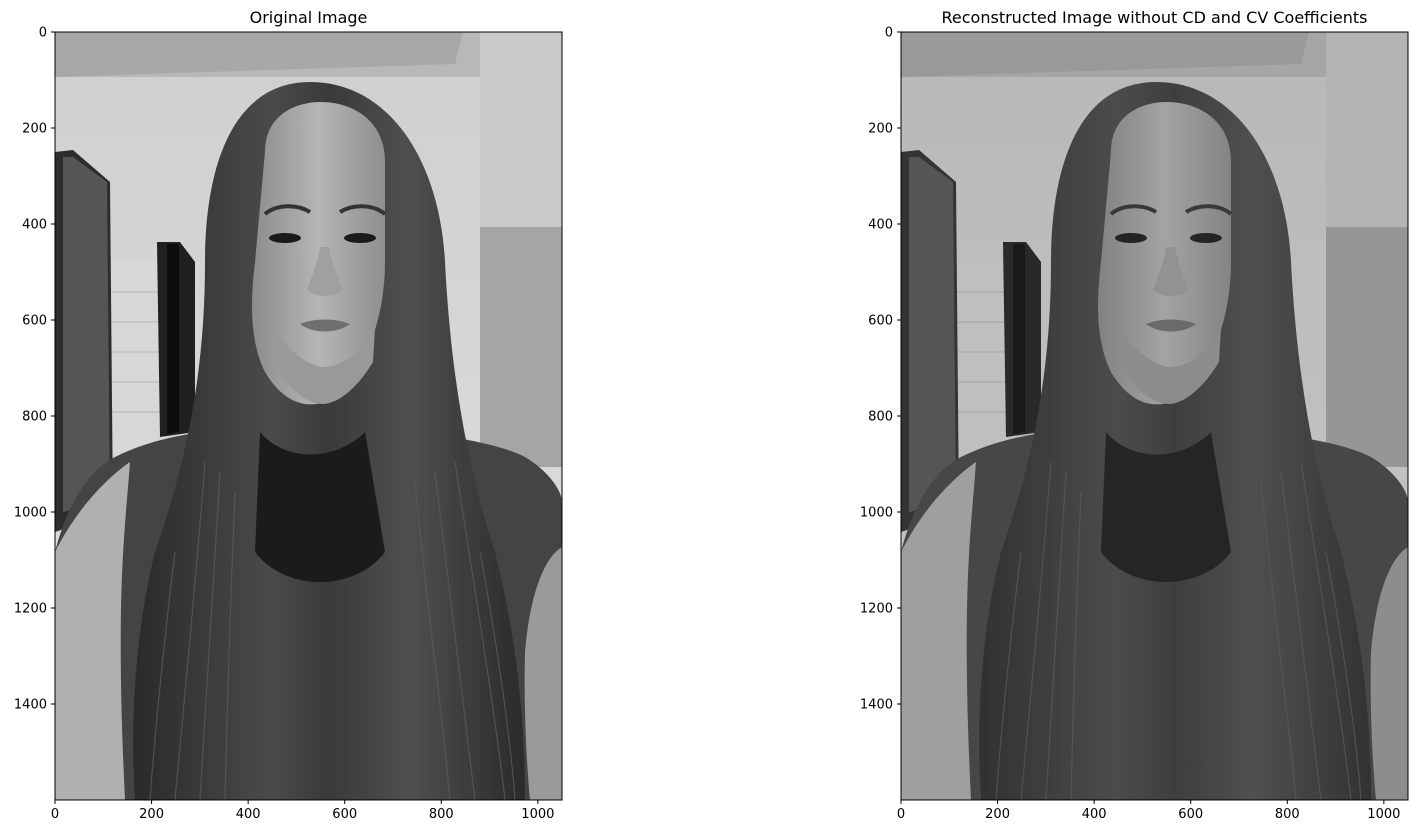 The image size is (1416, 836). Describe the element at coordinates (309, 17) in the screenshot. I see `panel-title: Original Image` at that location.